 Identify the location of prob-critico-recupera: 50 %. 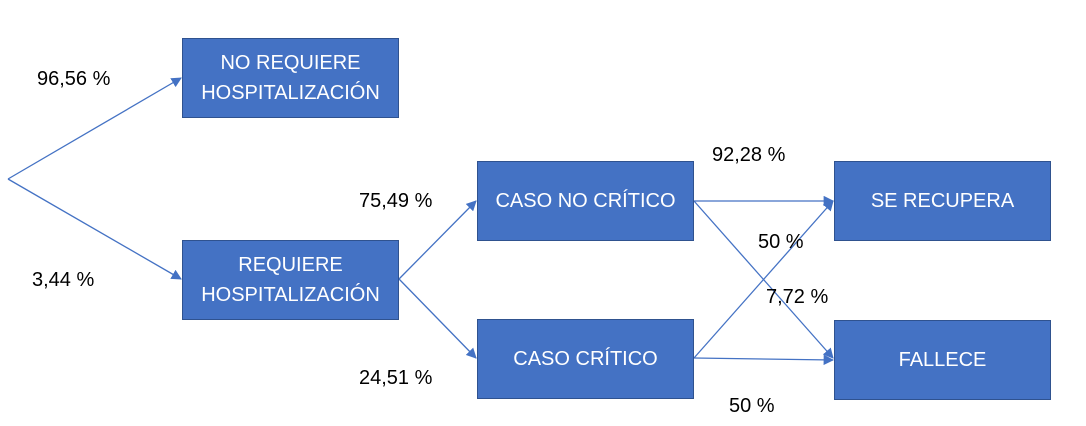
(781, 242).